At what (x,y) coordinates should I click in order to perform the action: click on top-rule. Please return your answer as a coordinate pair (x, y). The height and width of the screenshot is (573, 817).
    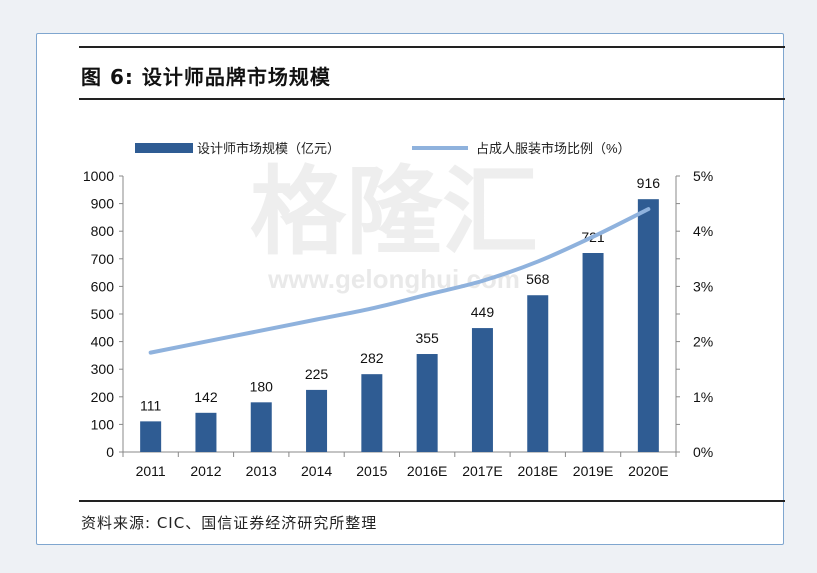
    Looking at the image, I should click on (432, 47).